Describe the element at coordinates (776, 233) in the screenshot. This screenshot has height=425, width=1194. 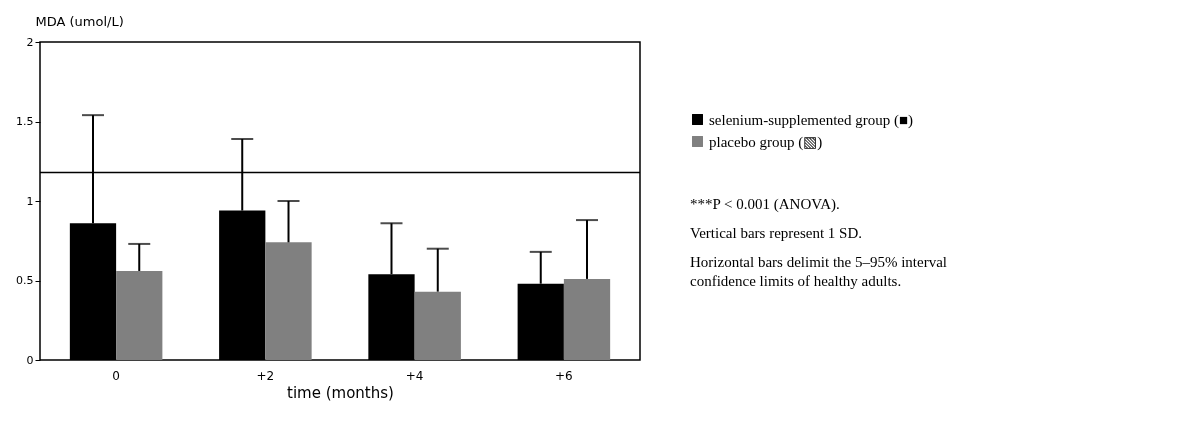
I see `text: Vertical bars represent 1 SD.` at that location.